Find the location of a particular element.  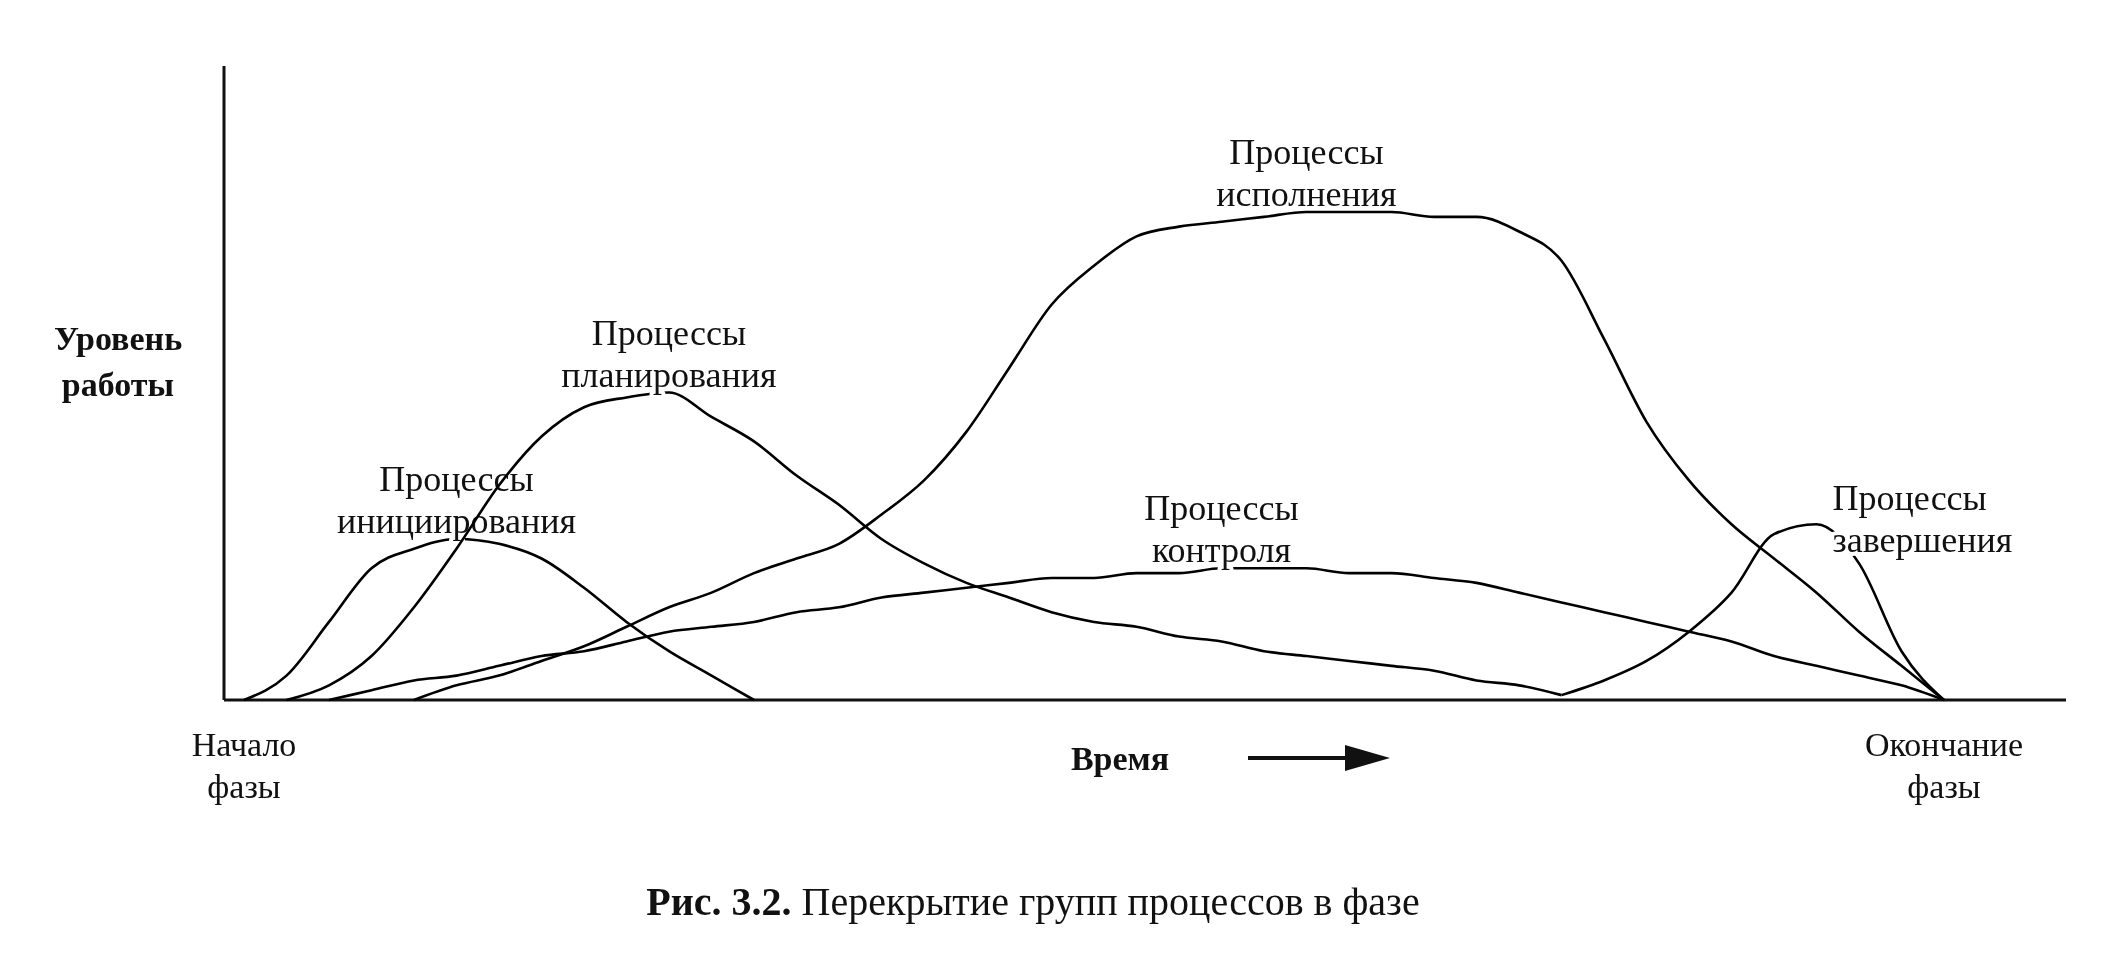

y-axis-title: Уровень работы is located at coordinates (118, 361).